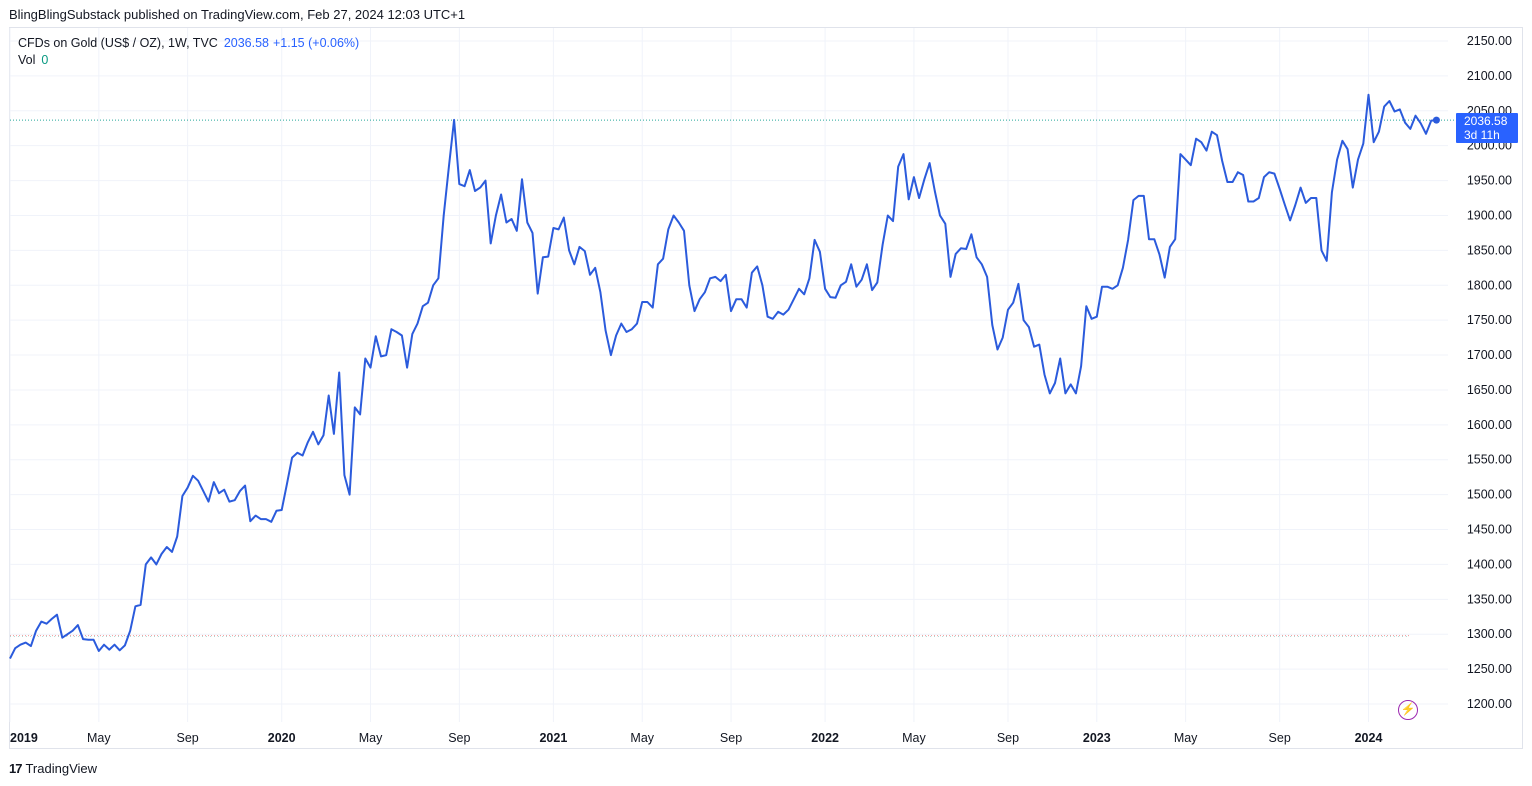  What do you see at coordinates (825, 738) in the screenshot?
I see `x-tick-label: 2022` at bounding box center [825, 738].